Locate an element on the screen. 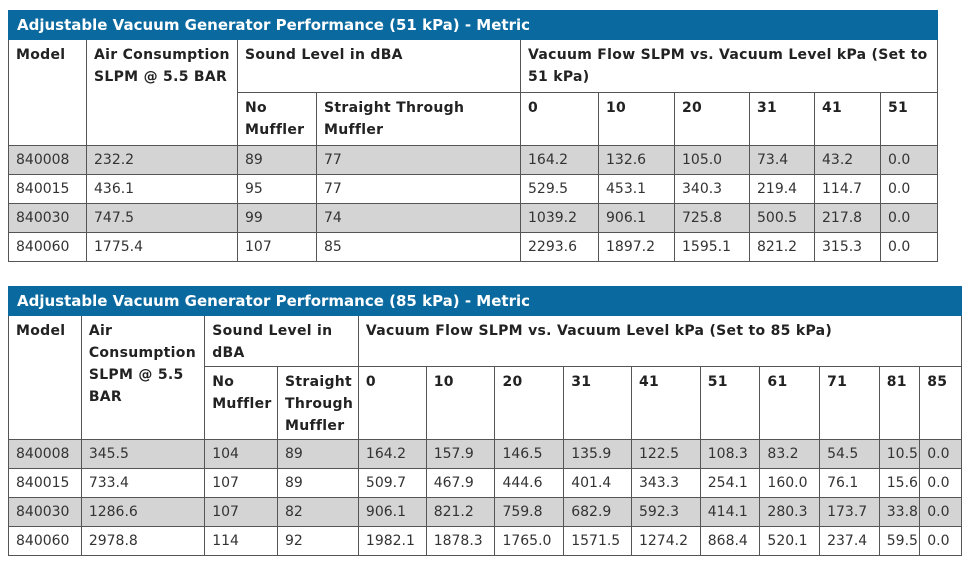  vacuum-flow-cell: 500.5 is located at coordinates (782, 218).